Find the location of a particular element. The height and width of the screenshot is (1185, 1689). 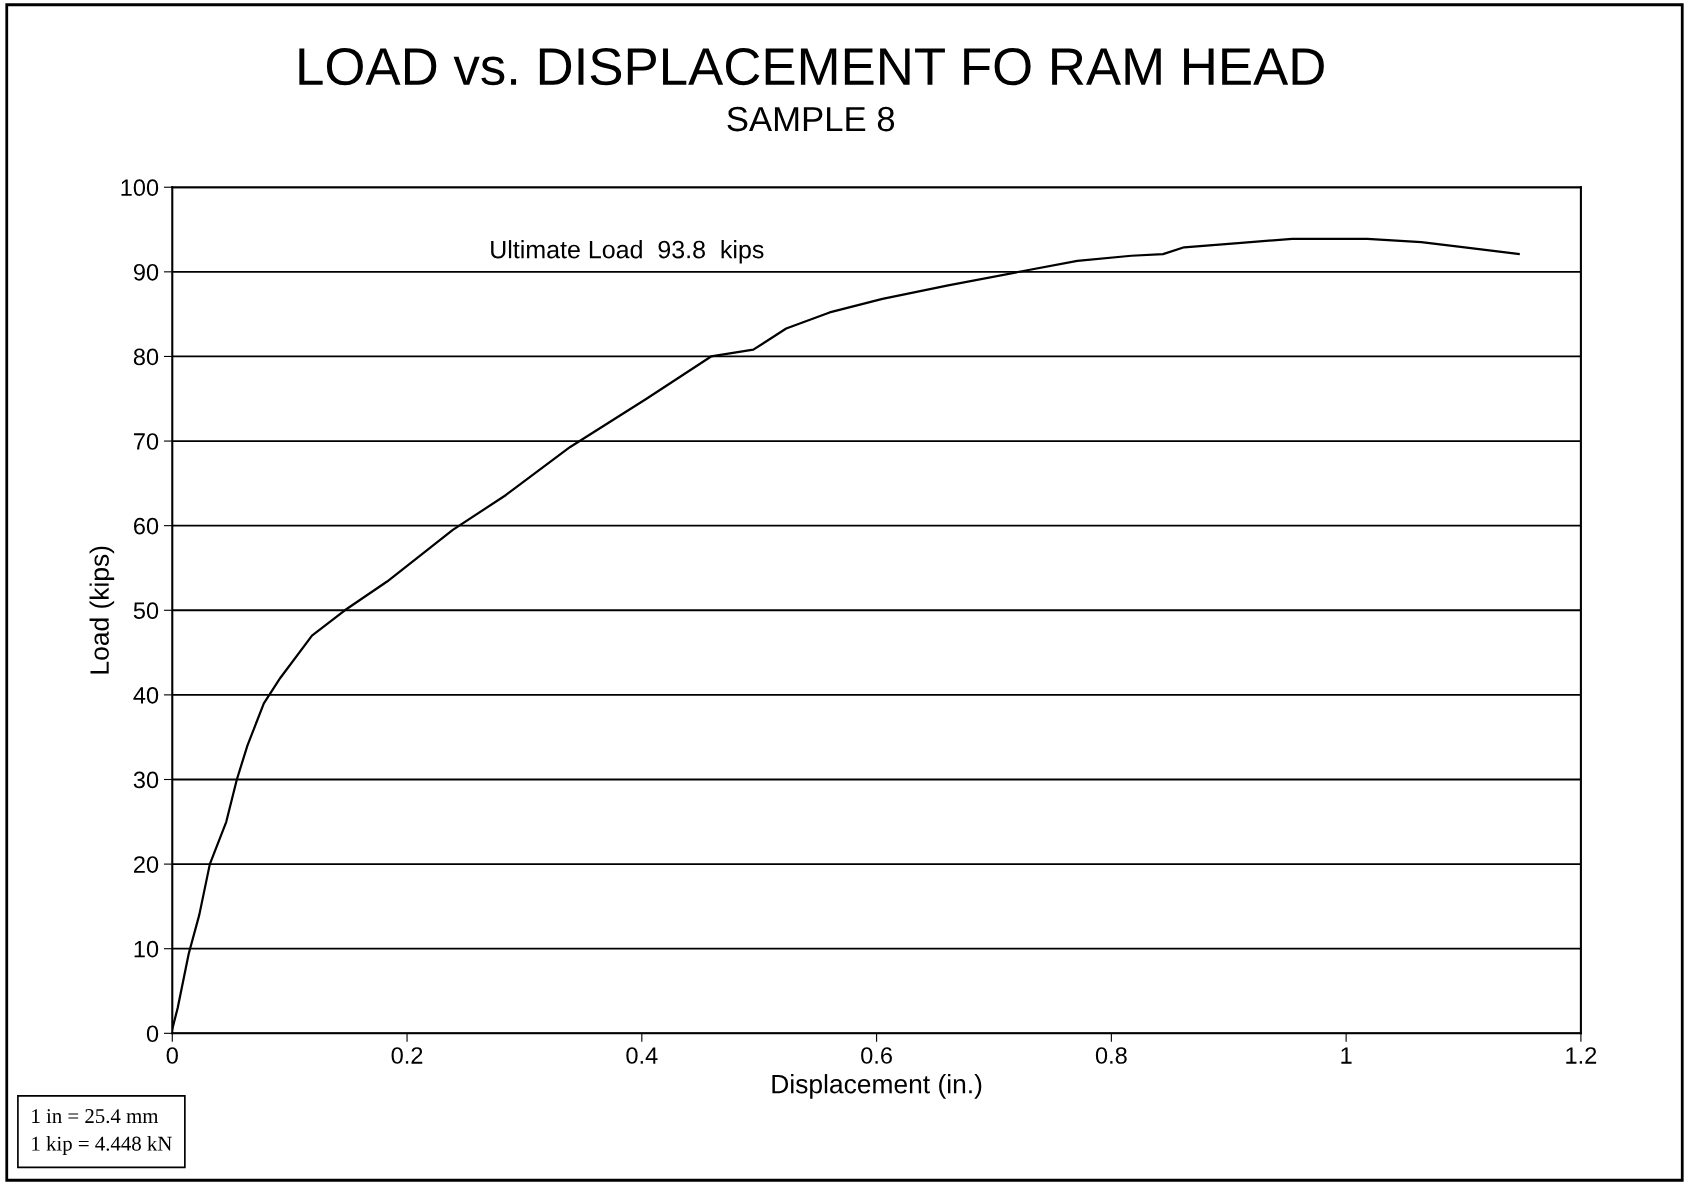

x-tick-label: 0.2 is located at coordinates (407, 1055).